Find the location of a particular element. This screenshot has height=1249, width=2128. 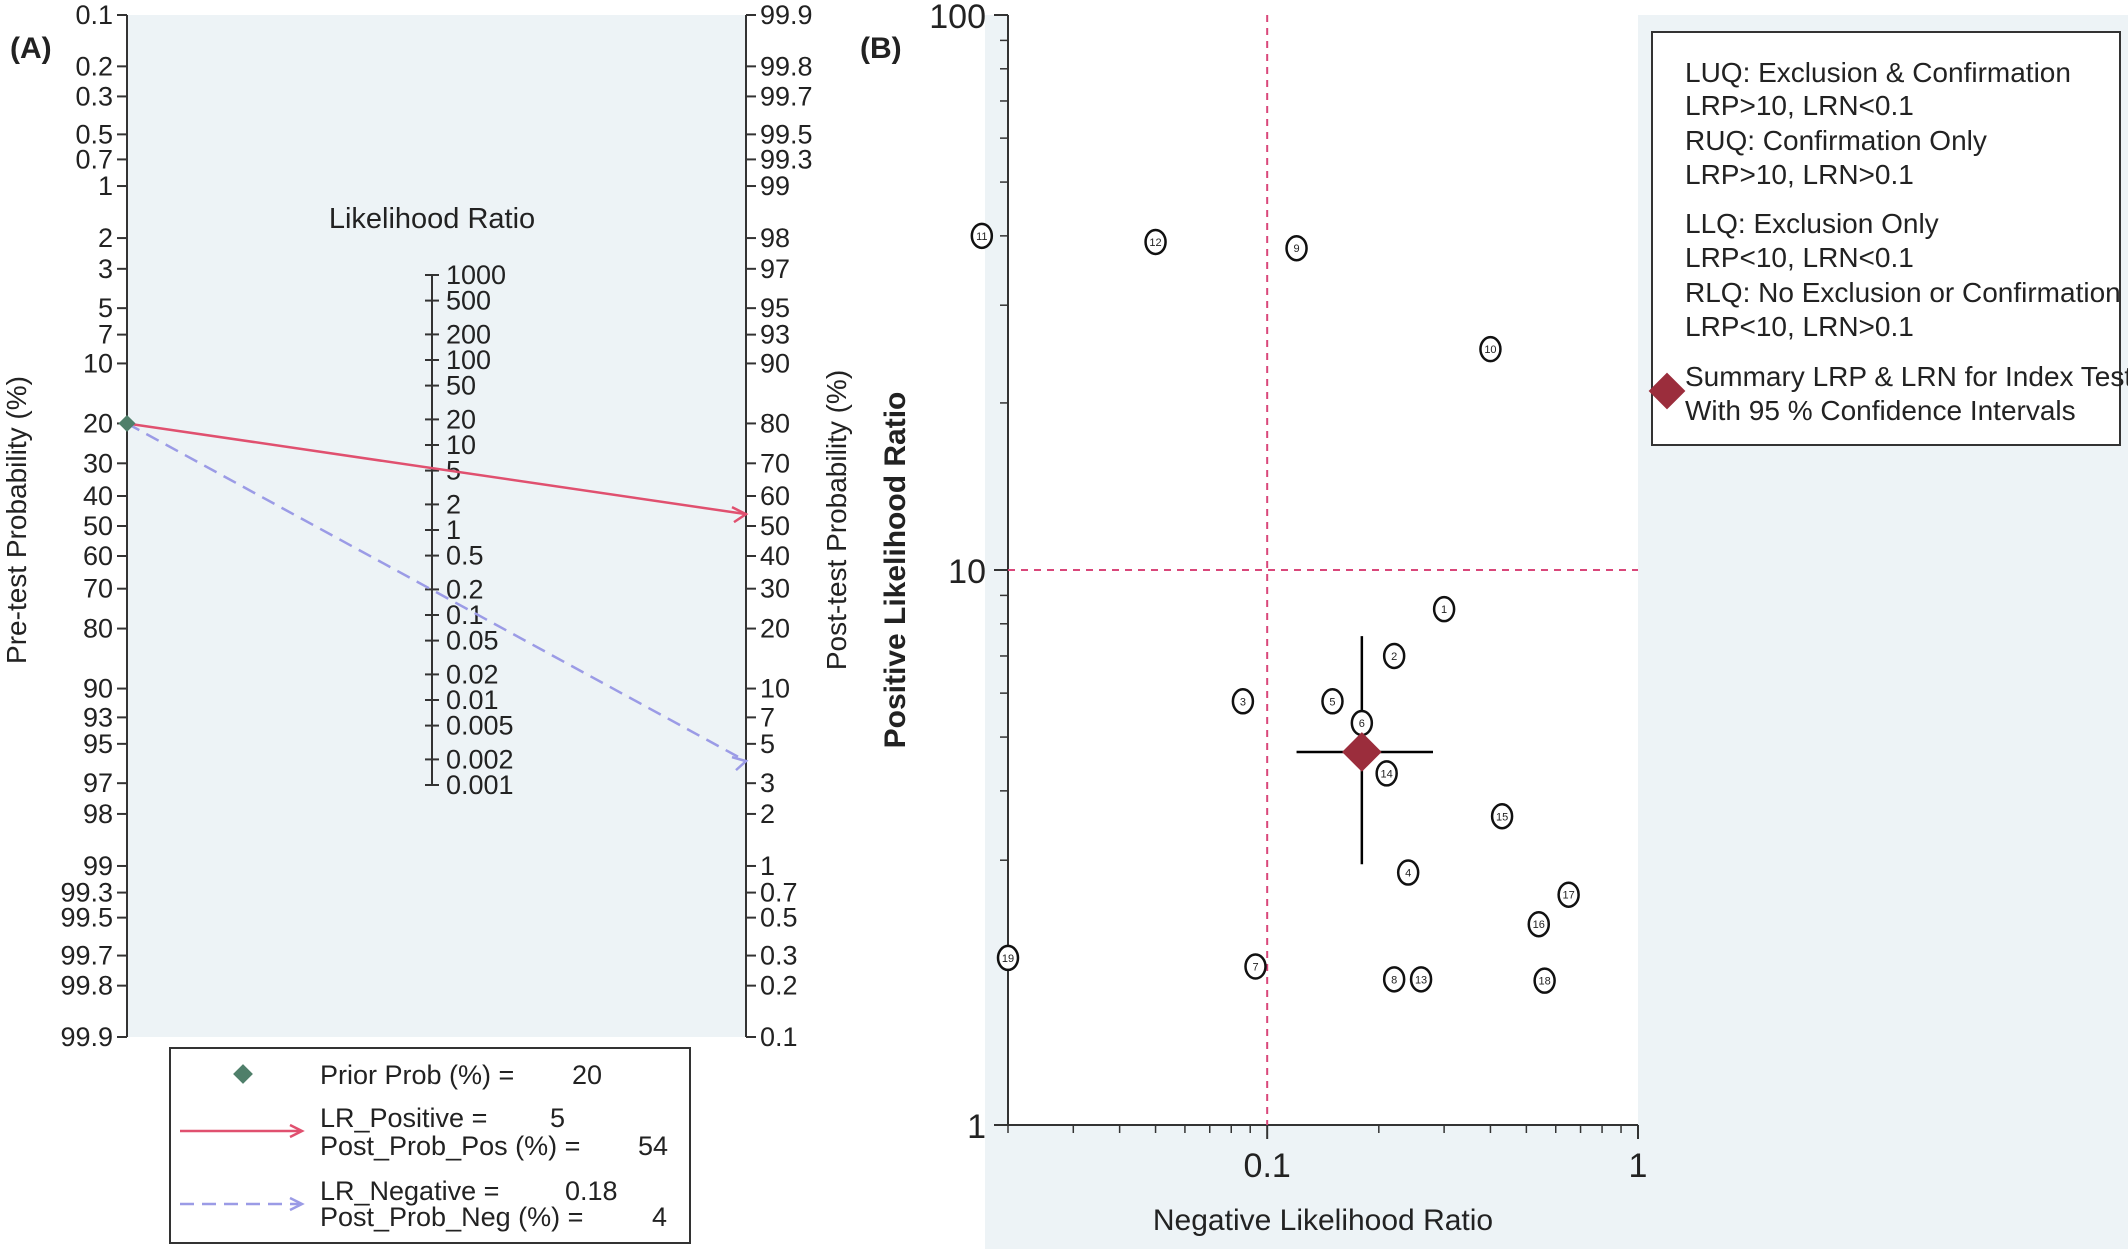

study-point-14: 14 is located at coordinates (1386, 773).